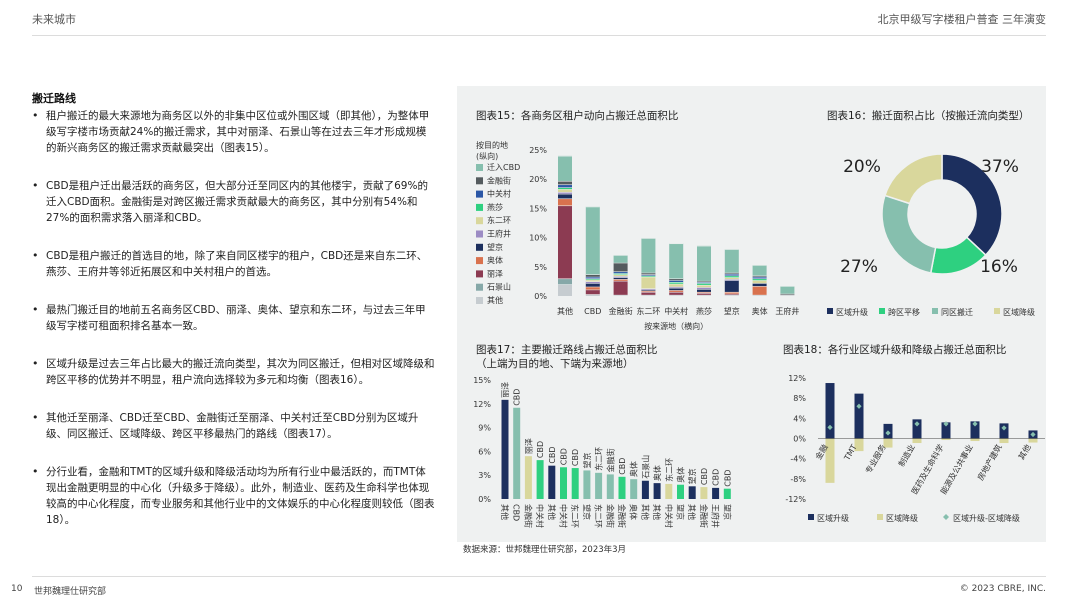 This screenshot has width=1080, height=608. Describe the element at coordinates (833, 518) in the screenshot. I see `chart18-legend-label: 区域升级` at that location.